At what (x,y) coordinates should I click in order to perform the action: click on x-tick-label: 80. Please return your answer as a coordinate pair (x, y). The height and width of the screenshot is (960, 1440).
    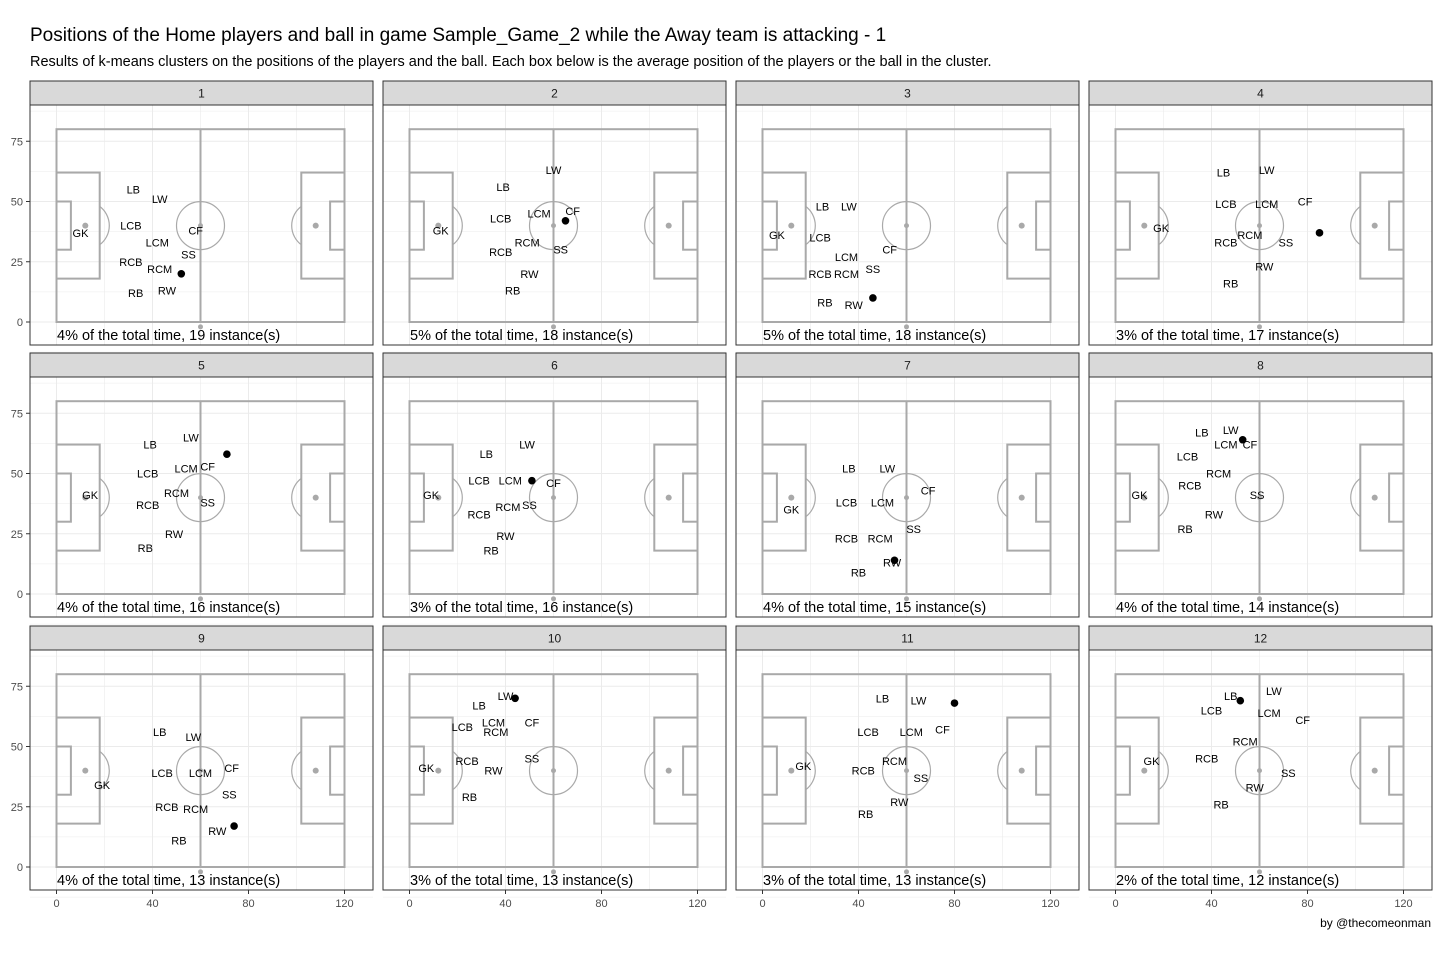
    Looking at the image, I should click on (601, 904).